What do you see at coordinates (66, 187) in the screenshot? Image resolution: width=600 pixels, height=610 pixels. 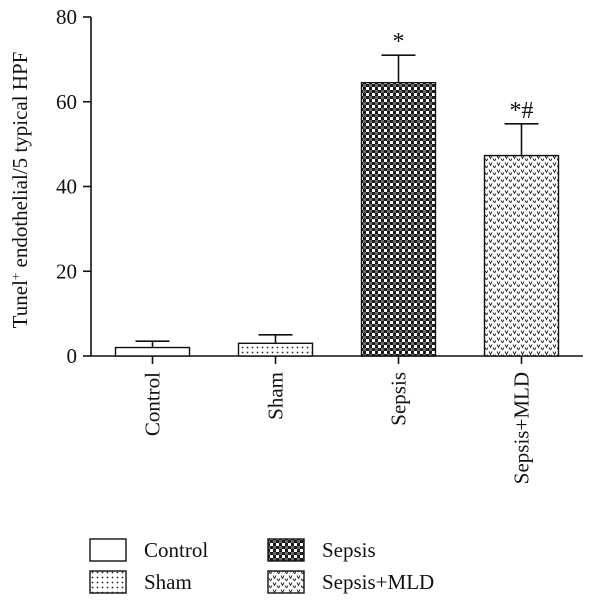 I see `y-tick-label: 40` at bounding box center [66, 187].